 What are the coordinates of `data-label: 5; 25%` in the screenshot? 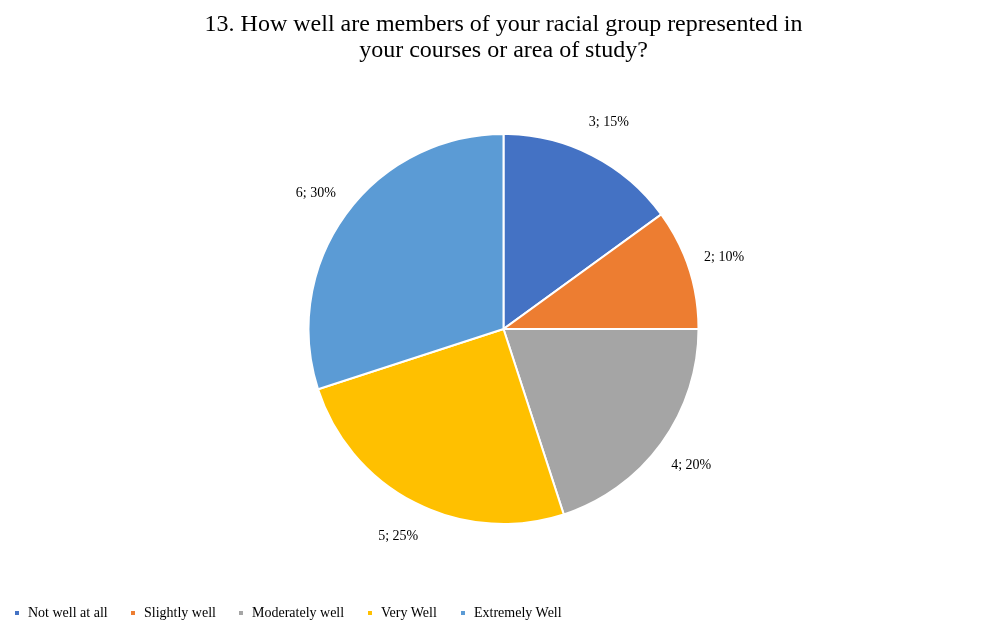 It's located at (398, 535).